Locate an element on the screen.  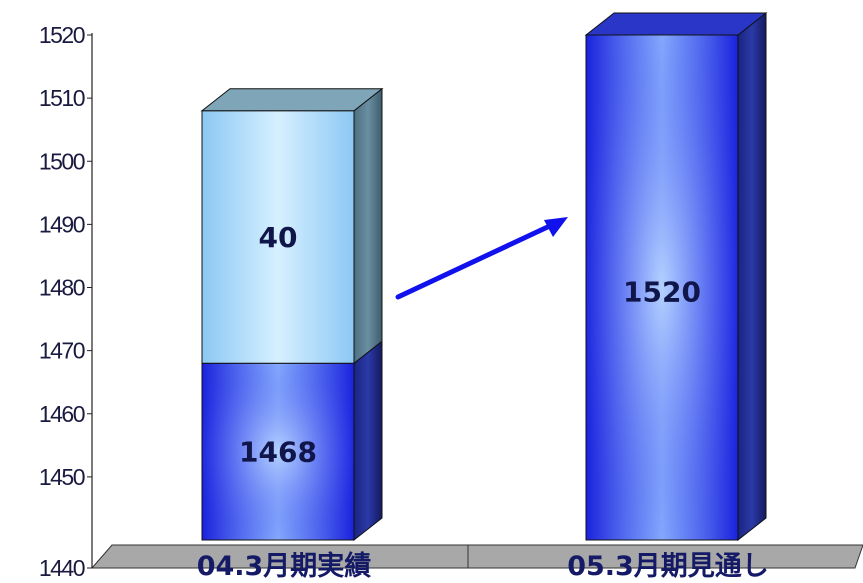
bar-value-label: 1520 is located at coordinates (662, 292).